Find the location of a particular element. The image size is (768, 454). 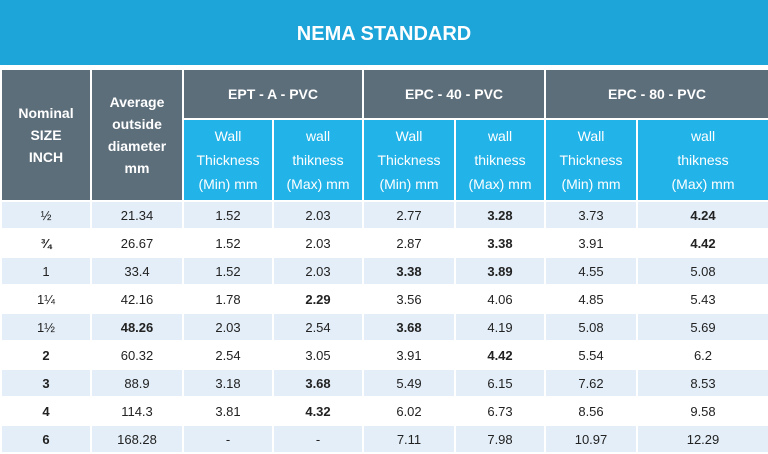

title-divider is located at coordinates (384, 66).